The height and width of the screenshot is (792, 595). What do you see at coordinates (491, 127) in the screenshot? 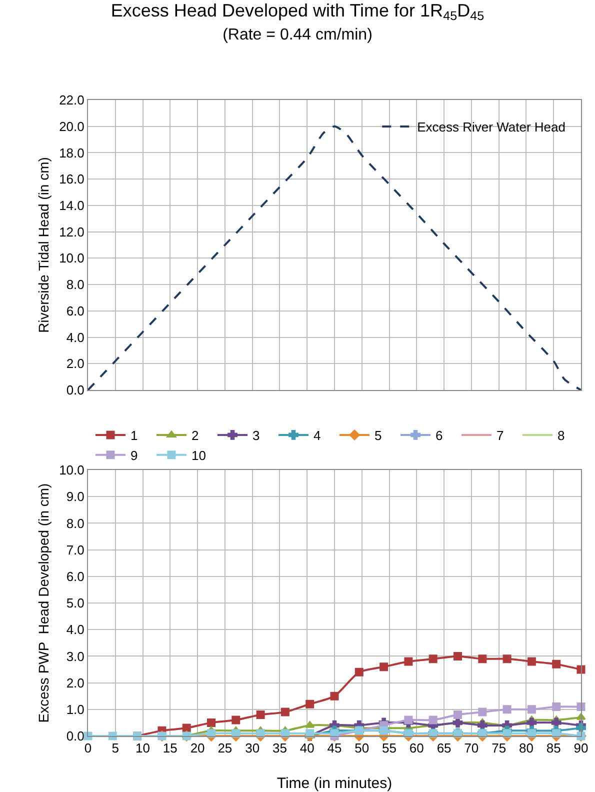
I see `legend-label: Excess River Water Head` at bounding box center [491, 127].